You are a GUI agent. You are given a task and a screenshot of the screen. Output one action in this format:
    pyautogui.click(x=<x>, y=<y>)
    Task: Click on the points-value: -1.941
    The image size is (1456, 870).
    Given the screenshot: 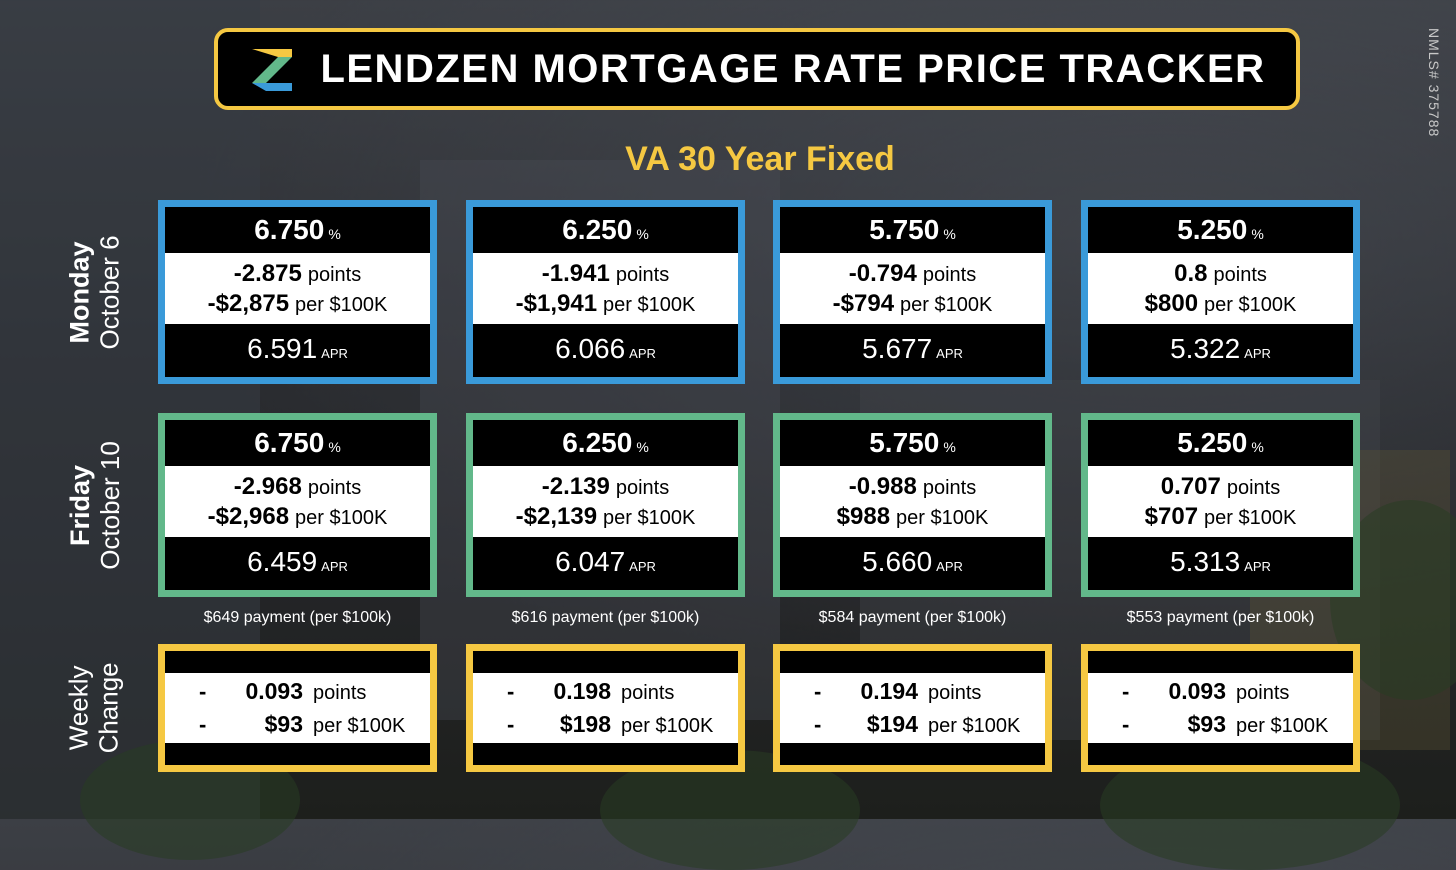 What is the action you would take?
    pyautogui.click(x=575, y=273)
    